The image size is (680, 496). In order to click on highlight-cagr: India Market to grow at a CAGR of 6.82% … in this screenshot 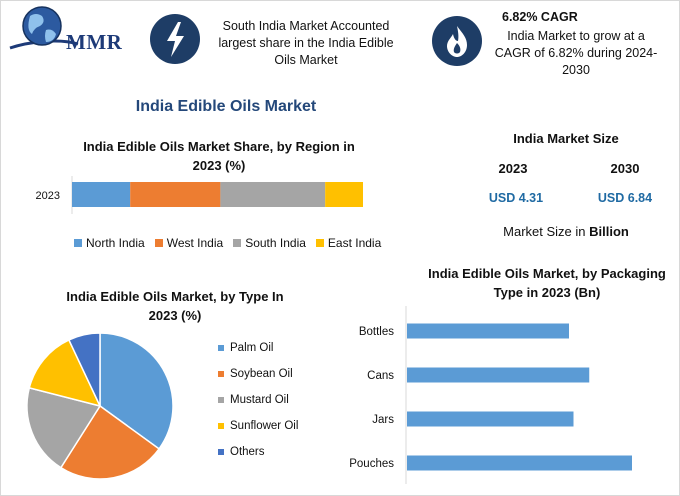, I will do `click(576, 53)`.